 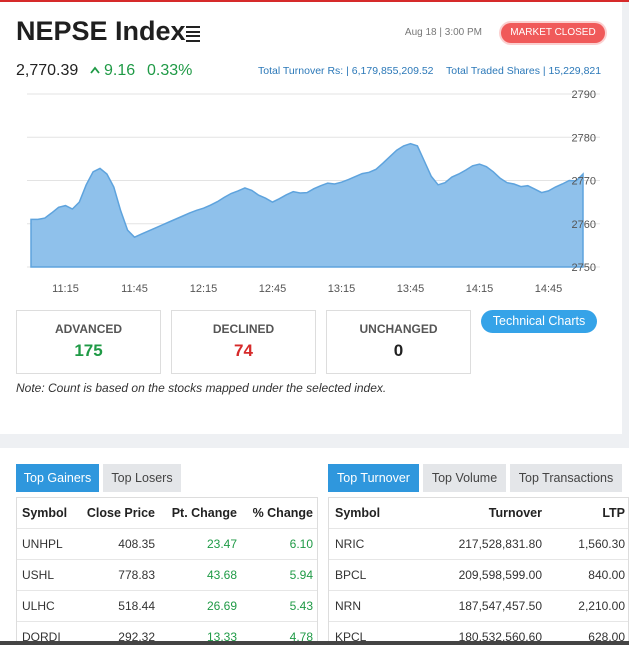 What do you see at coordinates (136, 575) in the screenshot?
I see `close-price-cell: 778.83` at bounding box center [136, 575].